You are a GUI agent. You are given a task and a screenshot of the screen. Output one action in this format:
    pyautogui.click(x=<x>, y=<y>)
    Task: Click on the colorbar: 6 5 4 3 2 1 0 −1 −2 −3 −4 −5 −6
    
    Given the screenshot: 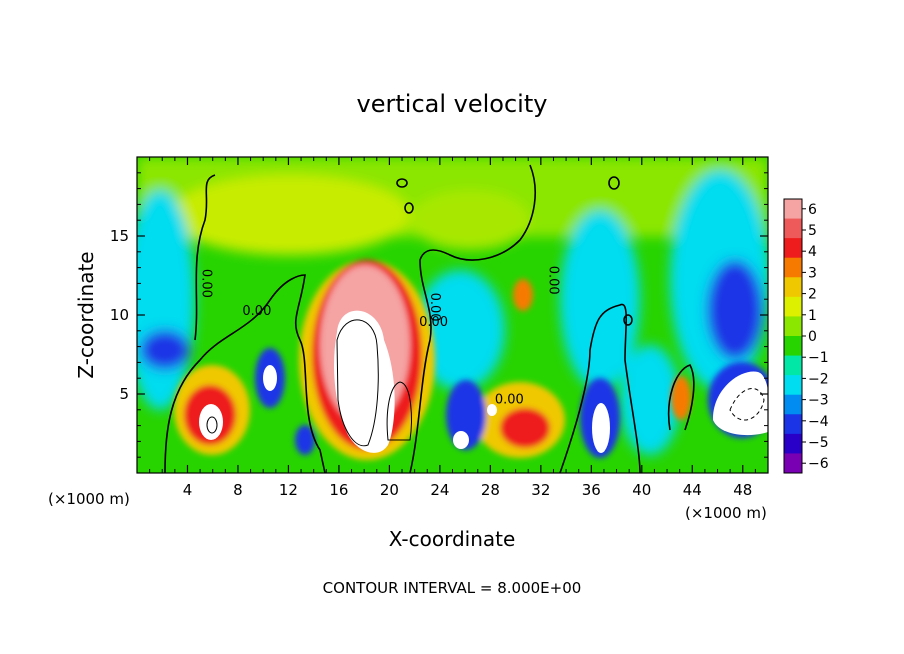 What is the action you would take?
    pyautogui.click(x=806, y=336)
    